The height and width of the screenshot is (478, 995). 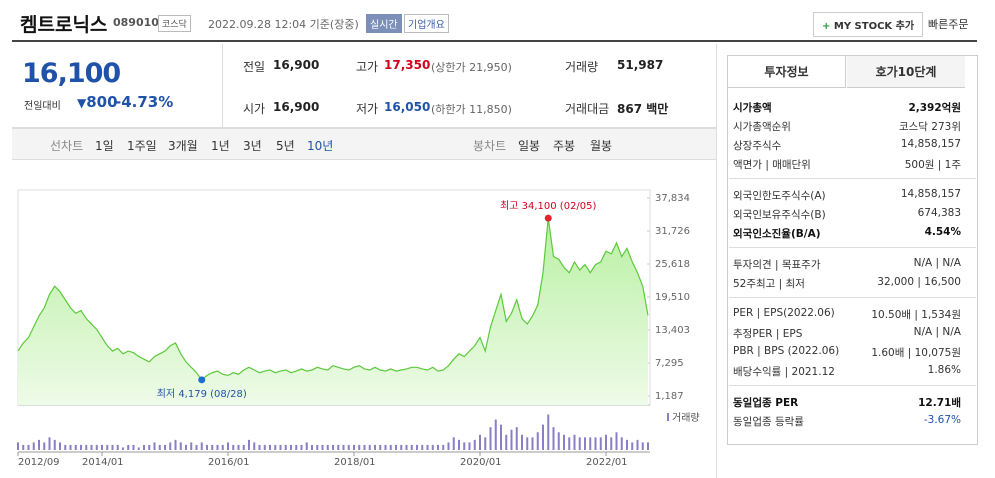 What do you see at coordinates (174, 23) in the screenshot?
I see `market-badge: 코스닥` at bounding box center [174, 23].